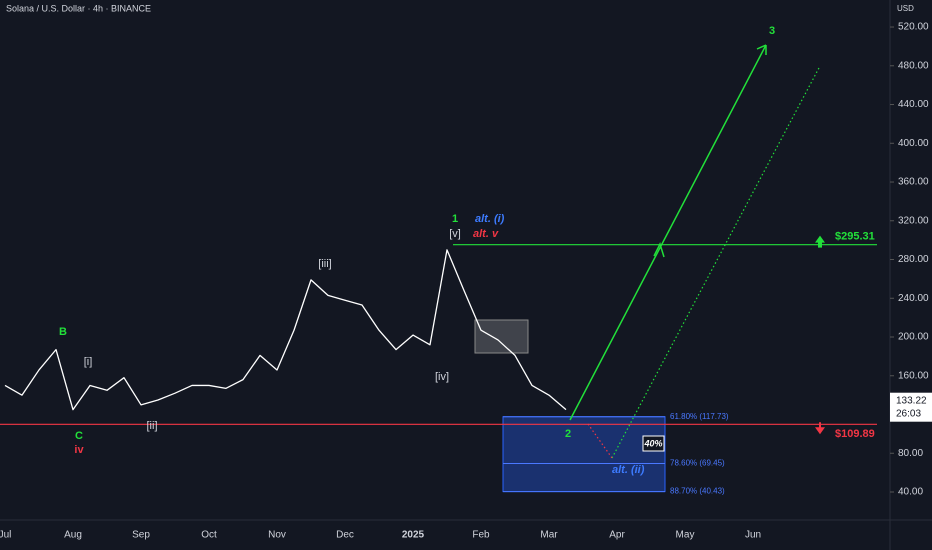 Image resolution: width=932 pixels, height=550 pixels. Describe the element at coordinates (486, 234) in the screenshot. I see `wave-label: alt. v` at that location.